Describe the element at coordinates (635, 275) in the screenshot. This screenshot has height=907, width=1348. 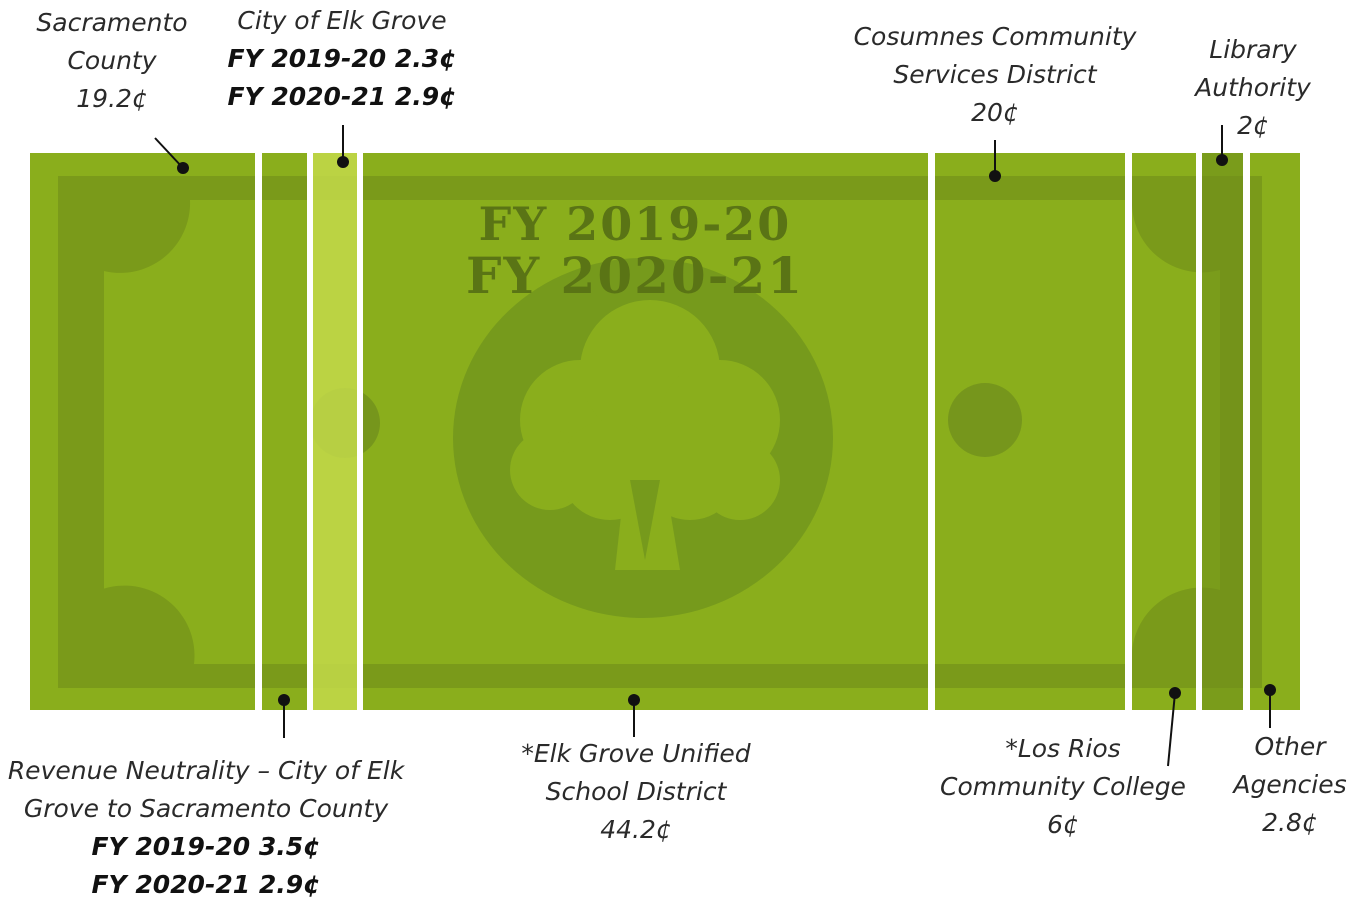
I see `bill-title: FY 2020-21` at that location.